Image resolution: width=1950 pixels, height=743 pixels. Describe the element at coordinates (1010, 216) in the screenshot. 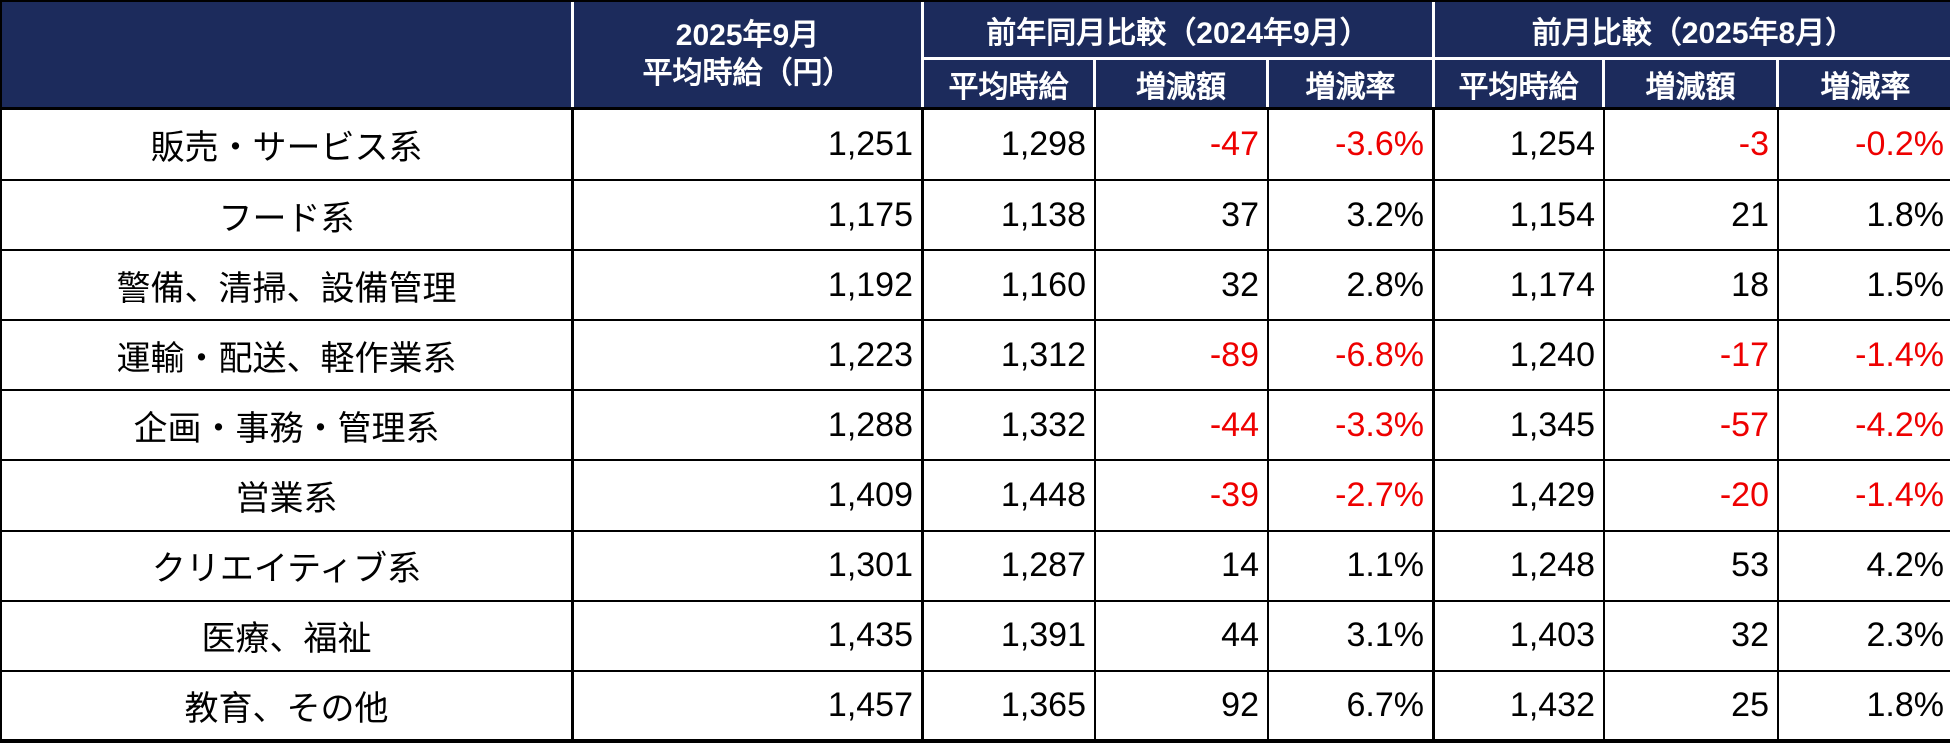

I see `yoy-avg-cell: 1,138` at that location.